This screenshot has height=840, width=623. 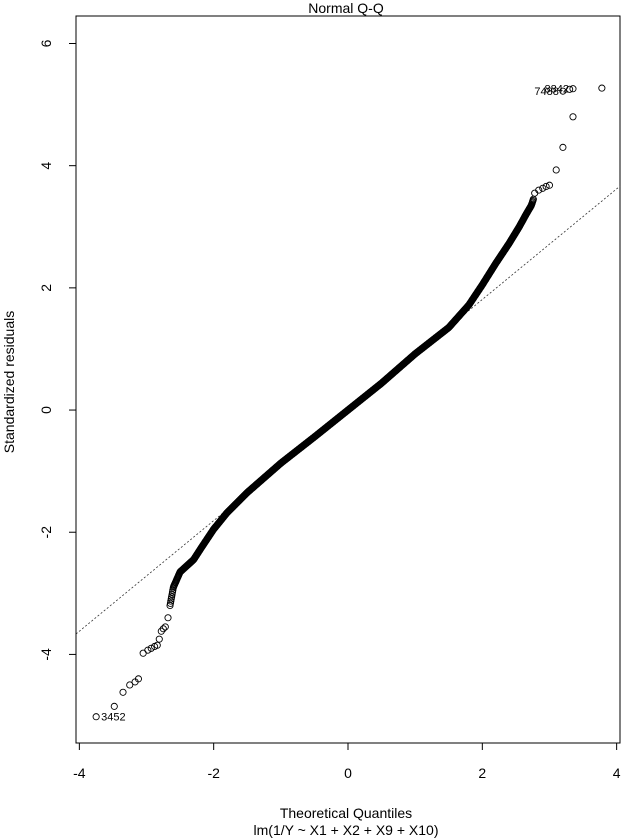 What do you see at coordinates (617, 773) in the screenshot?
I see `x-tick-label: 4` at bounding box center [617, 773].